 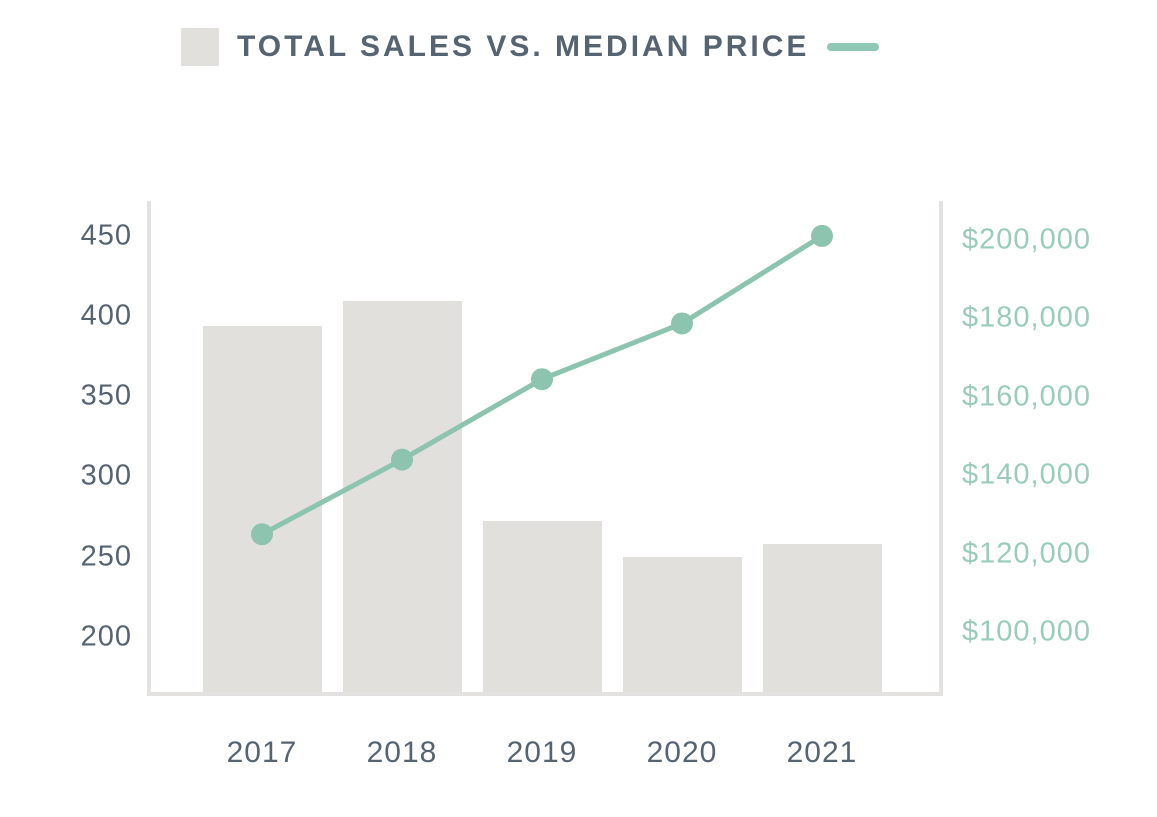 I want to click on median-price-point-2018, so click(x=402, y=459).